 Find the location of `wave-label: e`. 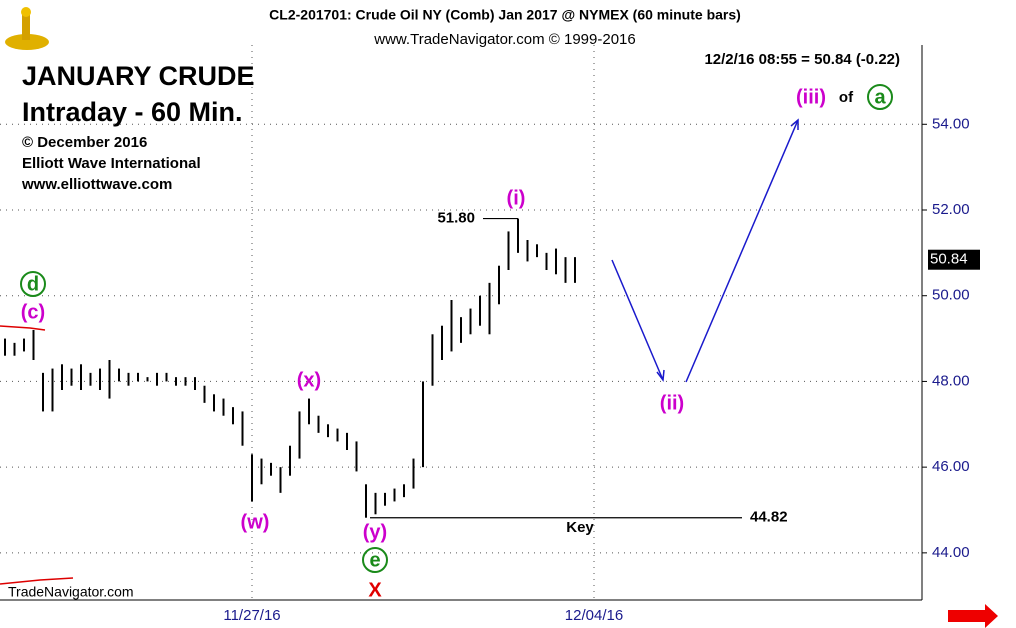

wave-label: e is located at coordinates (374, 560).